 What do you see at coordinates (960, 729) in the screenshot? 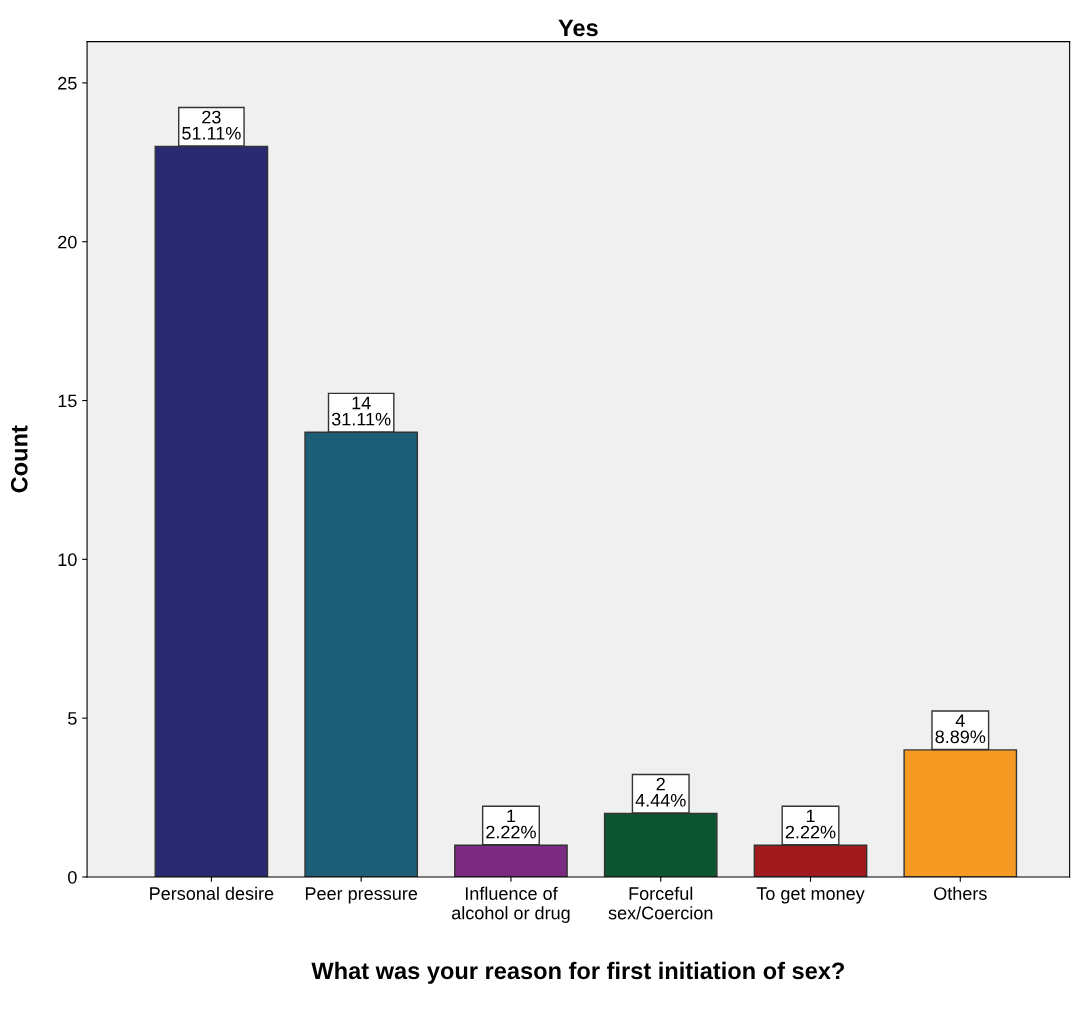
I see `data-label: 4 8.89%` at bounding box center [960, 729].